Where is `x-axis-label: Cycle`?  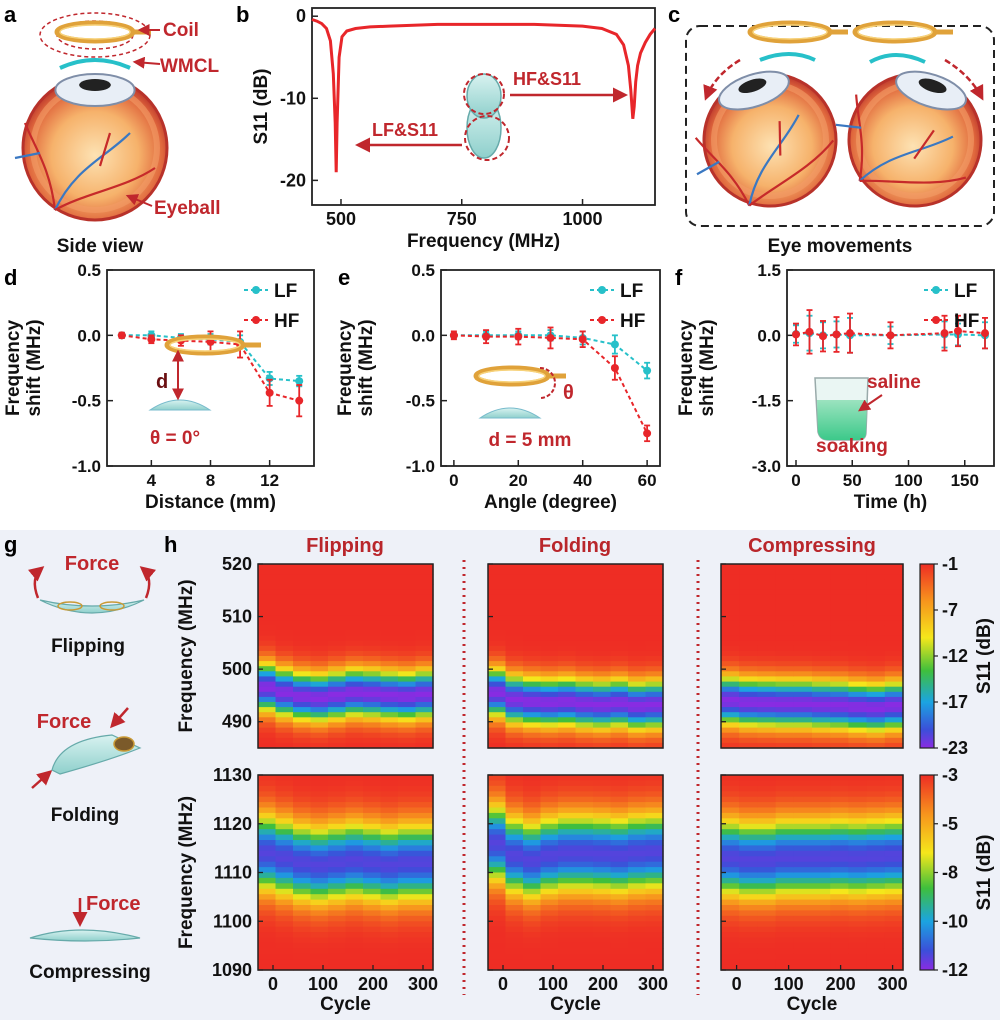
x-axis-label: Cycle is located at coordinates (812, 1004).